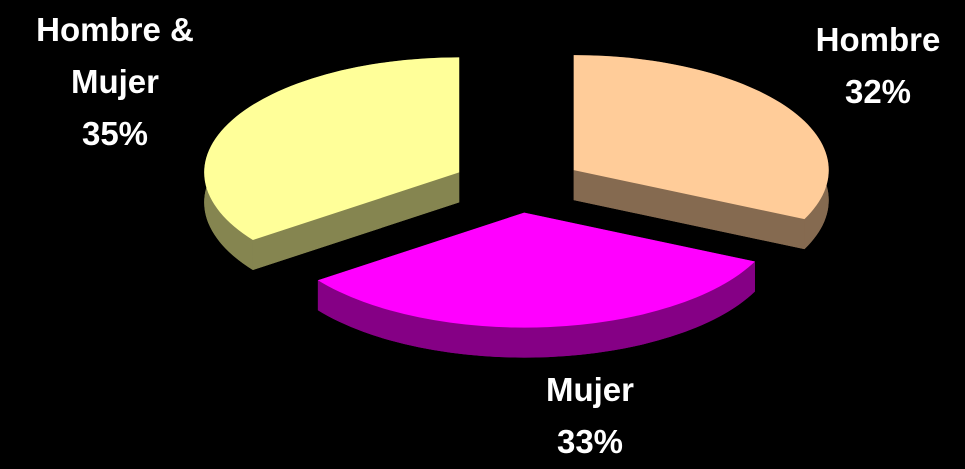 This screenshot has width=965, height=469. I want to click on category-label: Mujer, so click(589, 389).